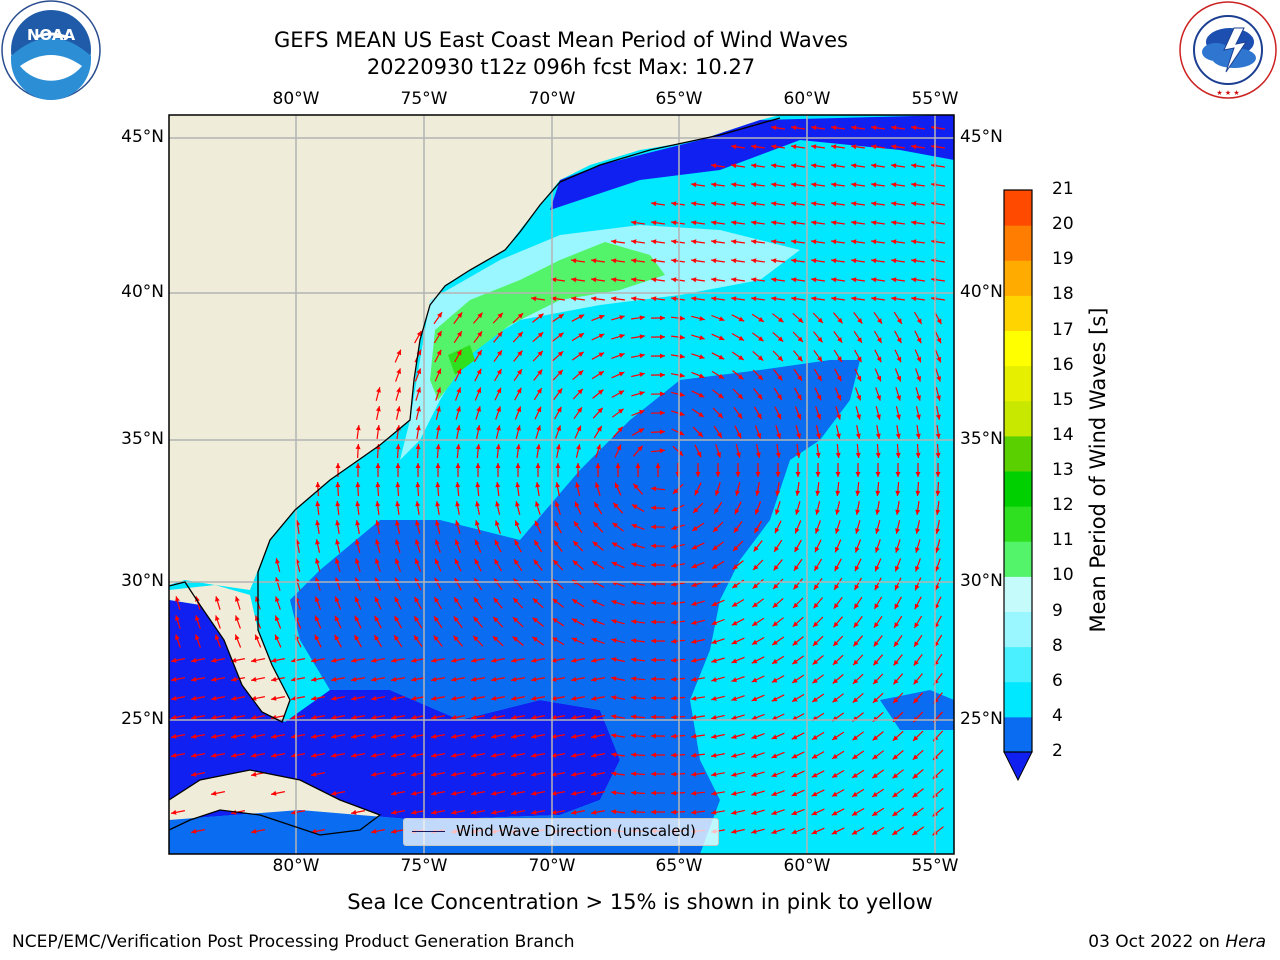 The height and width of the screenshot is (960, 1280). What do you see at coordinates (1063, 540) in the screenshot?
I see `colorbar-tick-label: 11` at bounding box center [1063, 540].